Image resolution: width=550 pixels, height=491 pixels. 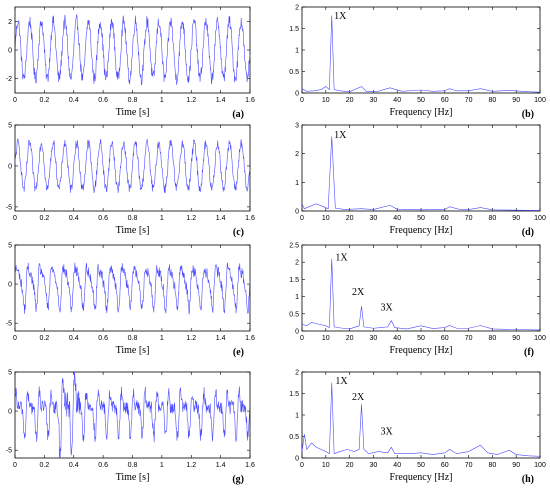 What do you see at coordinates (493, 338) in the screenshot?
I see `x-tick-label-f: 80` at bounding box center [493, 338].